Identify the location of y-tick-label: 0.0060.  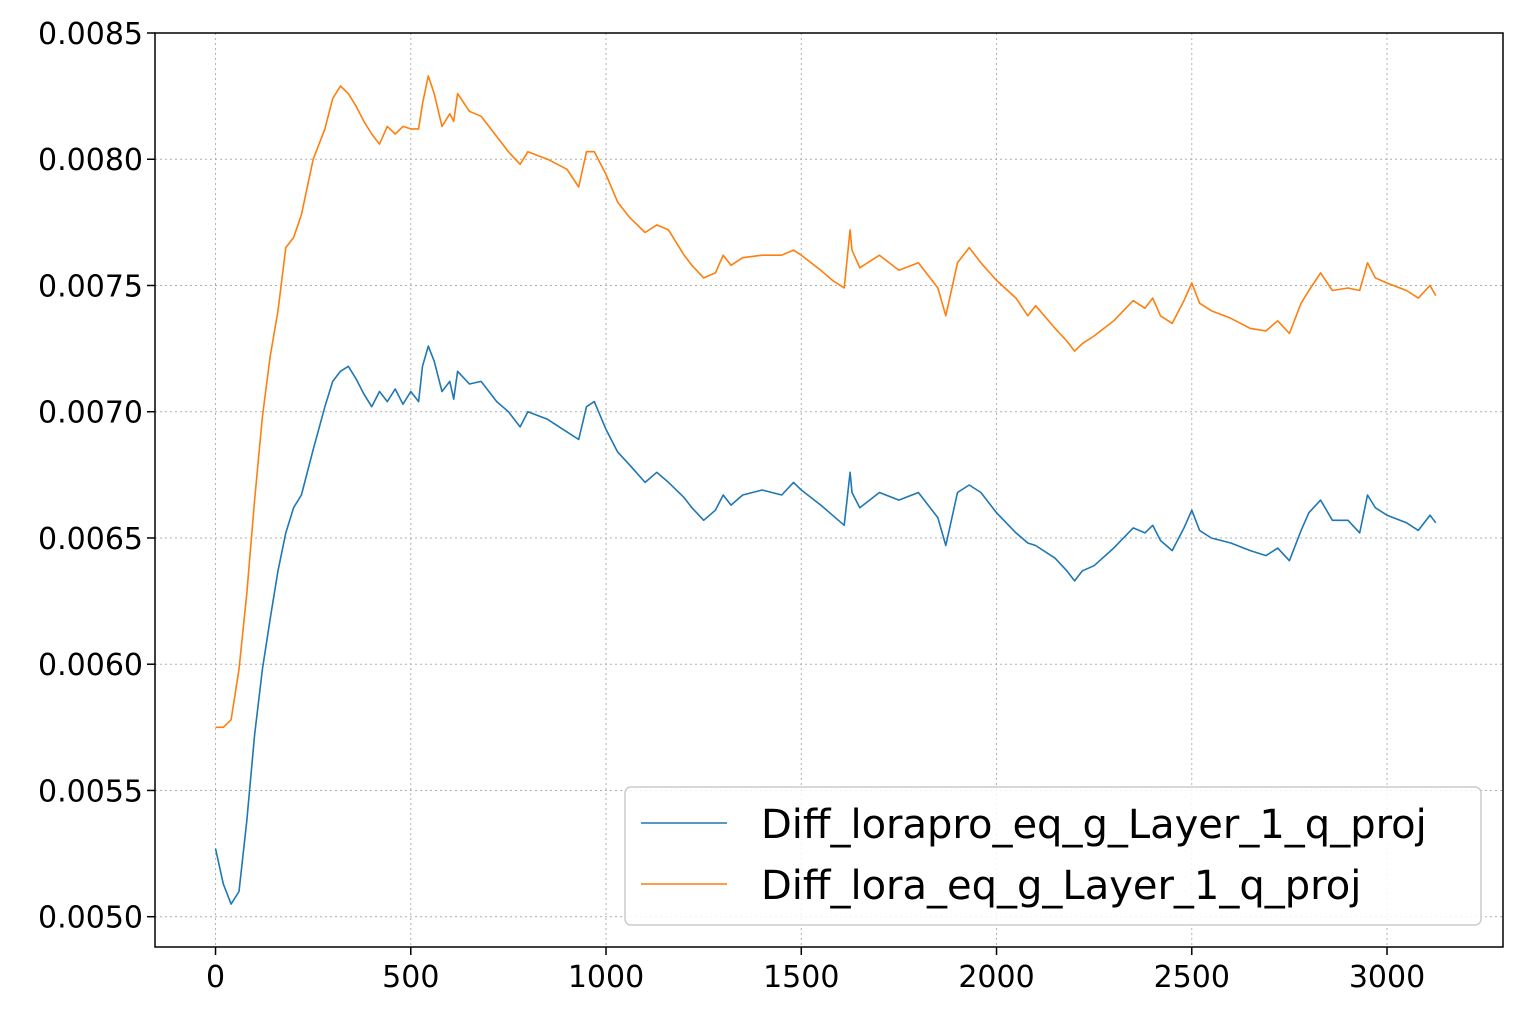
(90, 665).